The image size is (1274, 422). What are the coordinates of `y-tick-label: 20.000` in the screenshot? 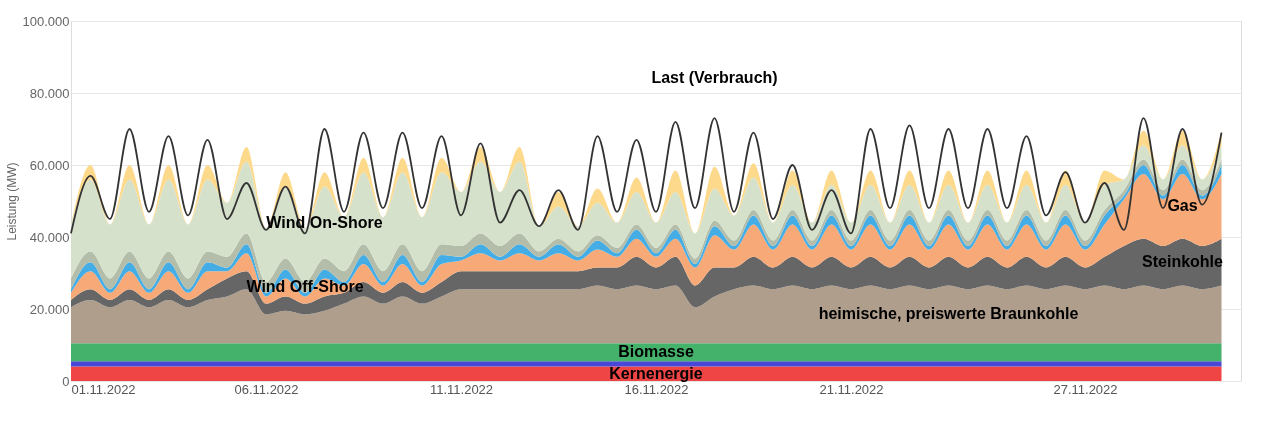 It's located at (49, 309).